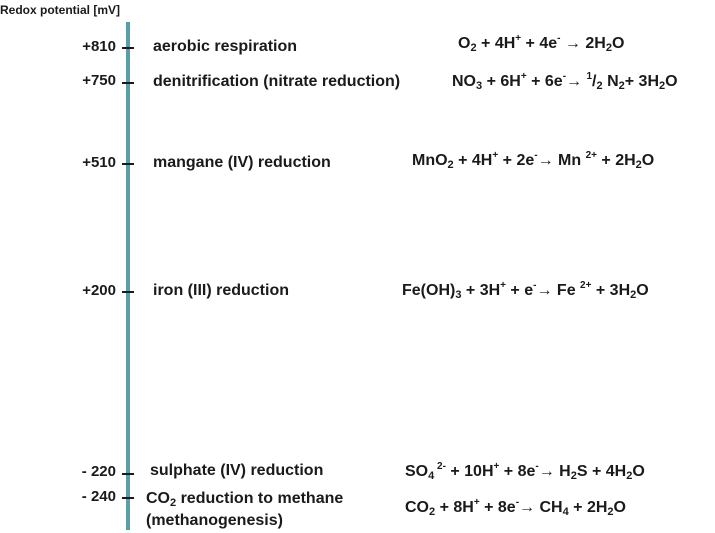 The image size is (715, 533). I want to click on value-510: +510, so click(99, 162).